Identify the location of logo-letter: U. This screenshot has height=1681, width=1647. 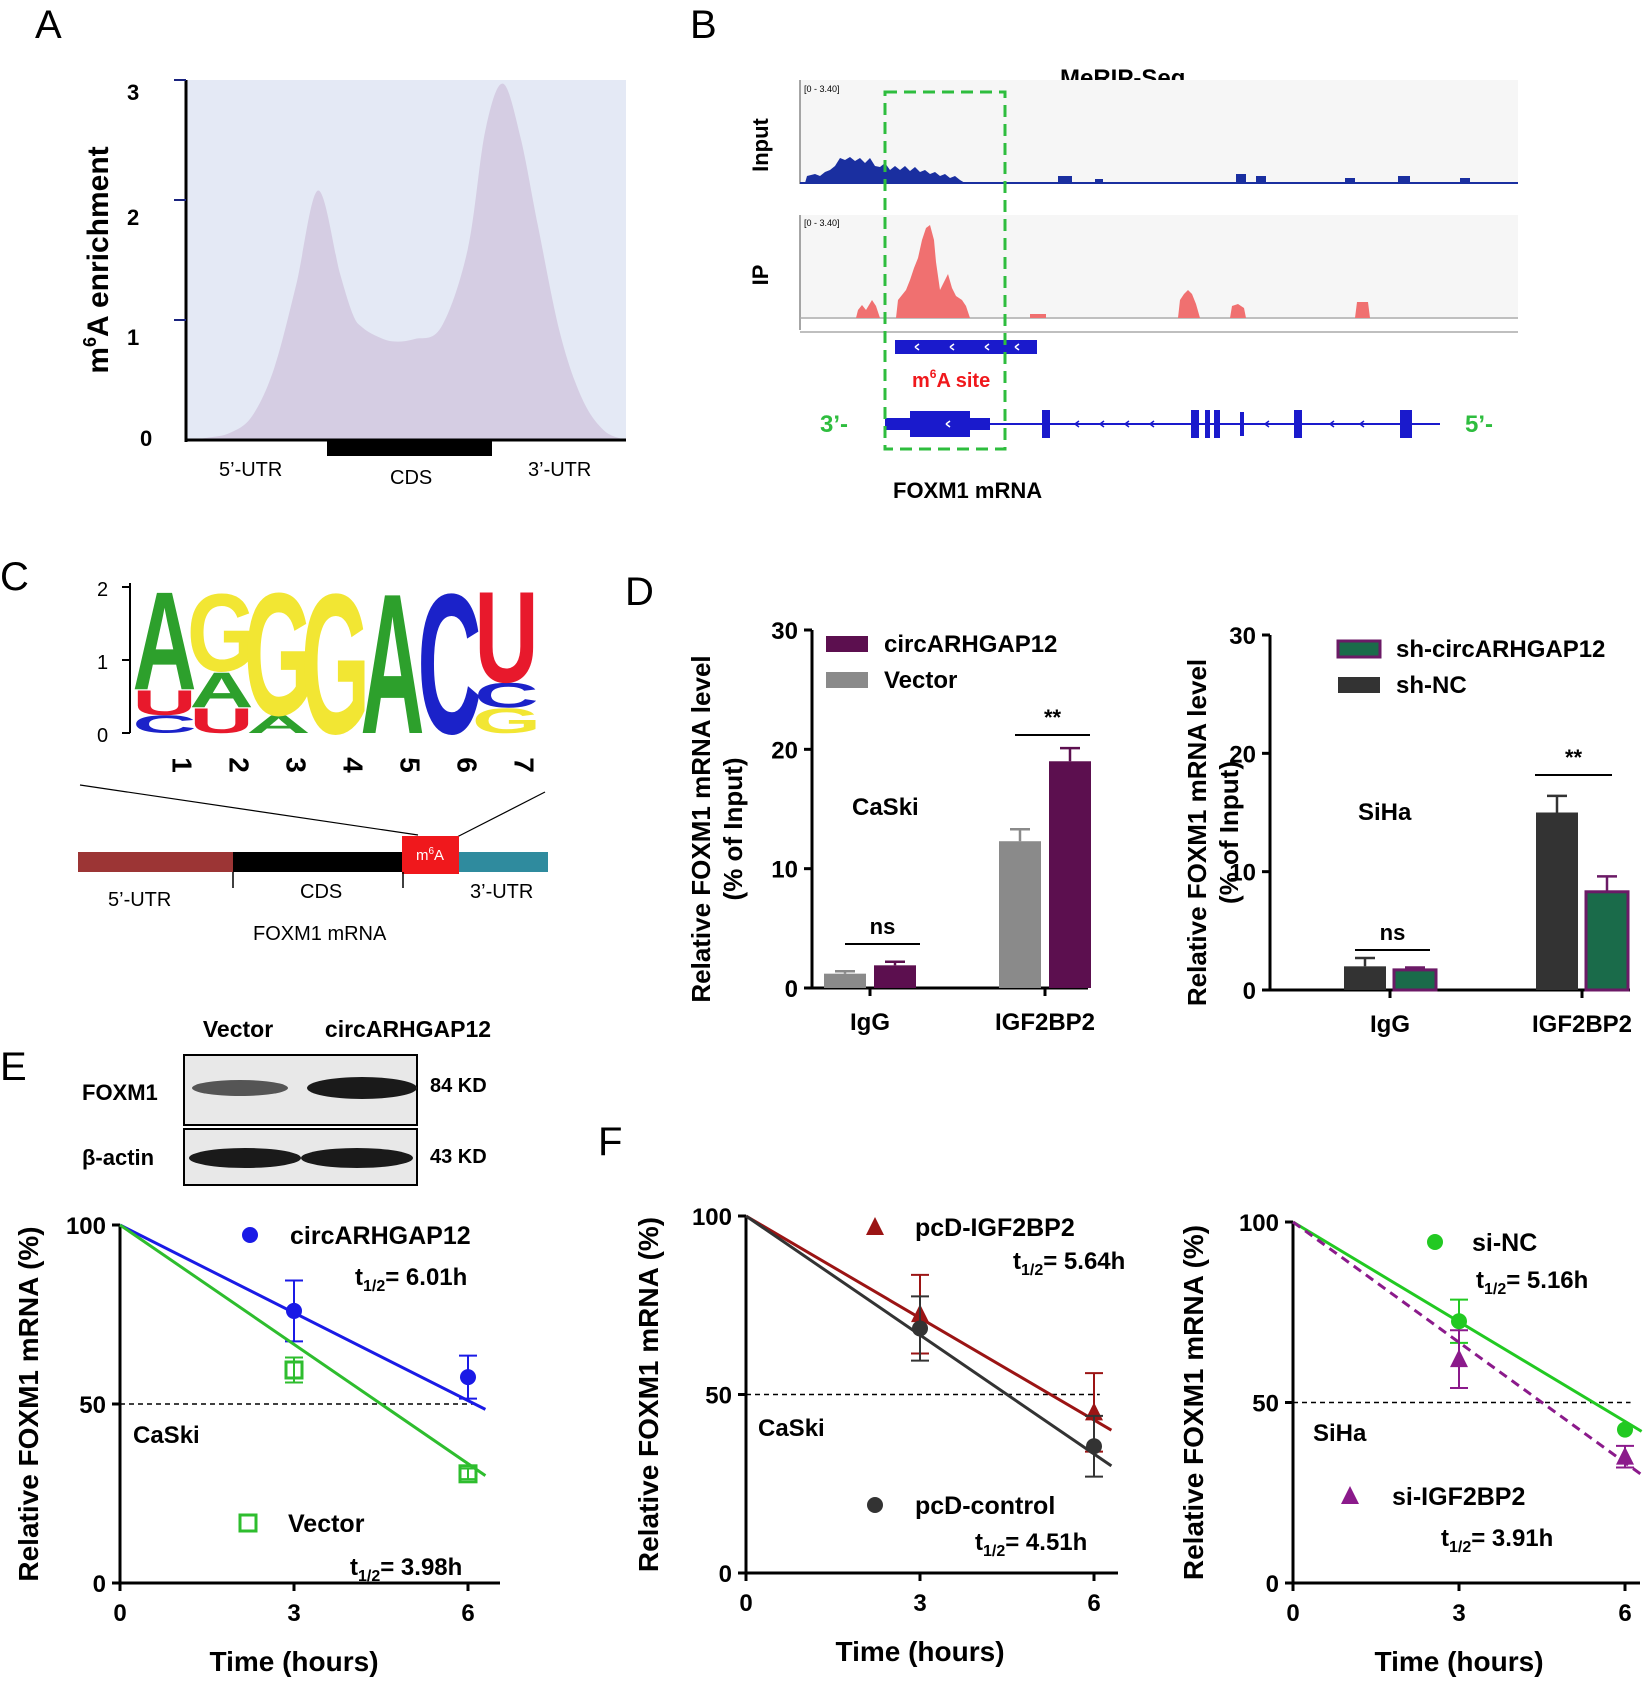
(506, 637).